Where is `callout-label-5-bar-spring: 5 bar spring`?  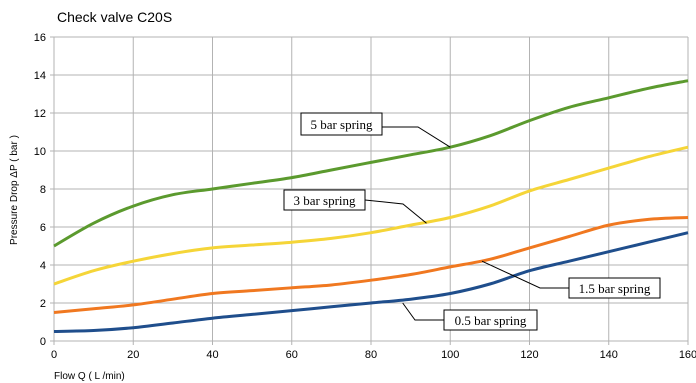 callout-label-5-bar-spring: 5 bar spring is located at coordinates (341, 124).